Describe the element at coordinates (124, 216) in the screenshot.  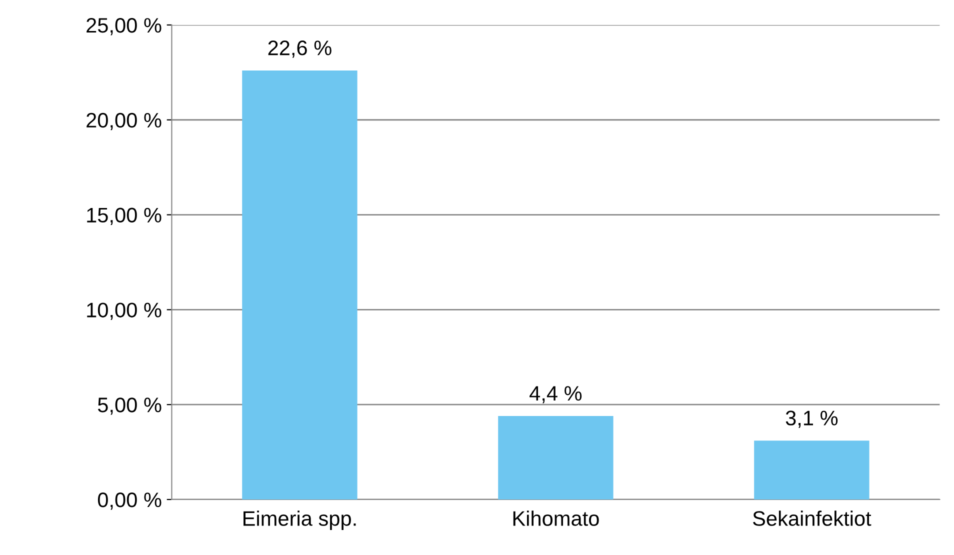
I see `y-tick-label: 15,00 %` at that location.